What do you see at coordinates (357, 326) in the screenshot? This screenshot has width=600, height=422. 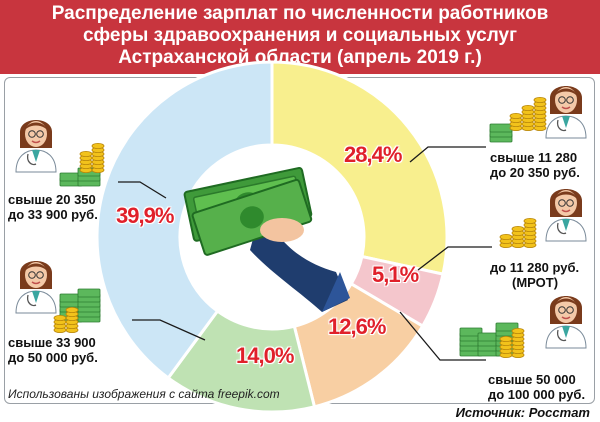 I see `slice-value-label: 12,6%` at bounding box center [357, 326].